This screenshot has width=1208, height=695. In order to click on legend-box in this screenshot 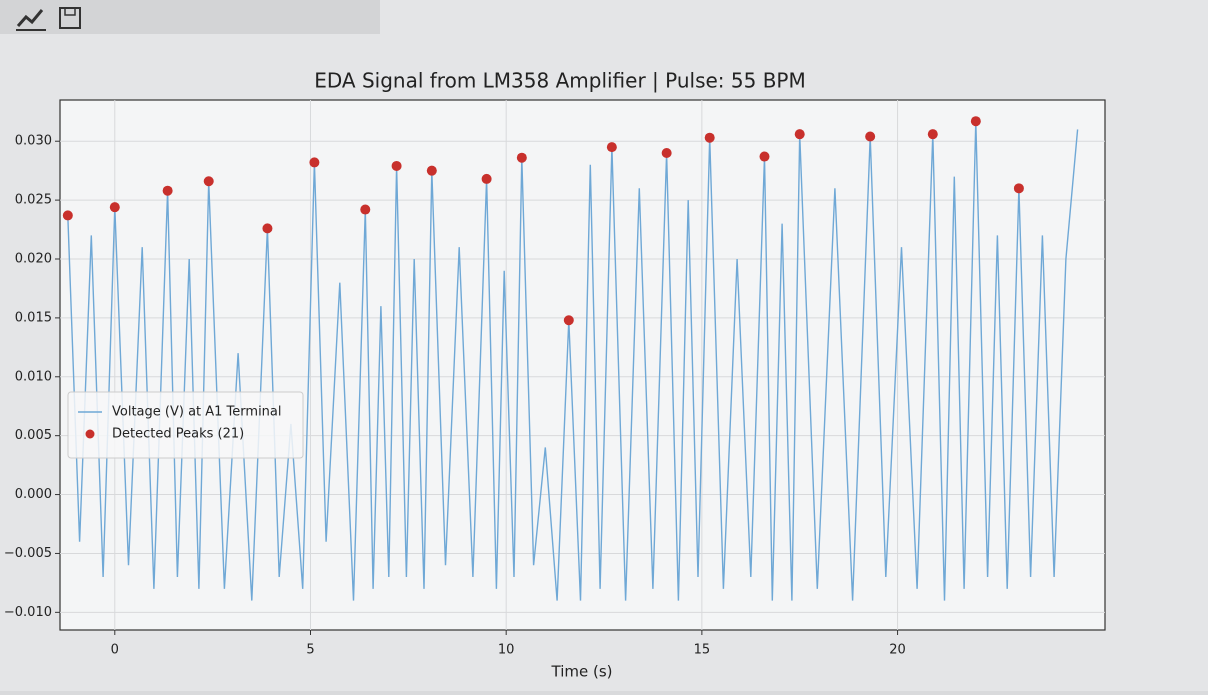, I will do `click(185, 425)`.